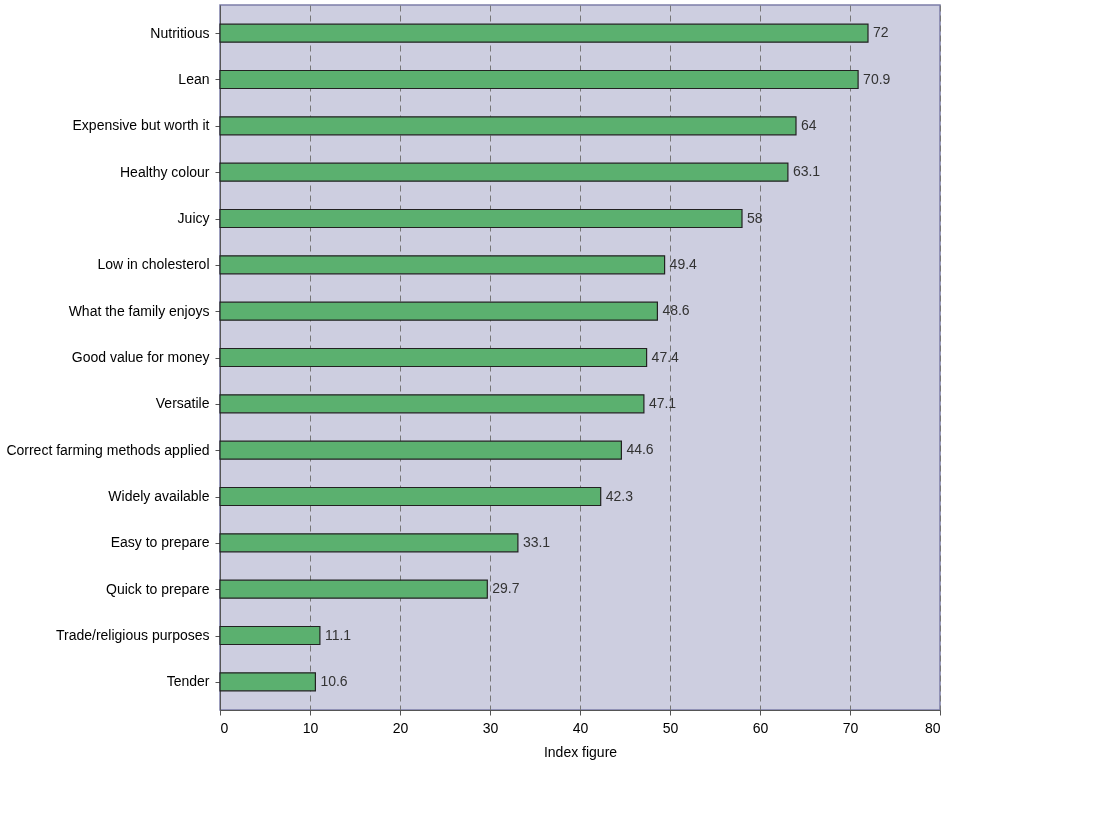 This screenshot has width=1115, height=837. I want to click on data-label: 10.6, so click(334, 680).